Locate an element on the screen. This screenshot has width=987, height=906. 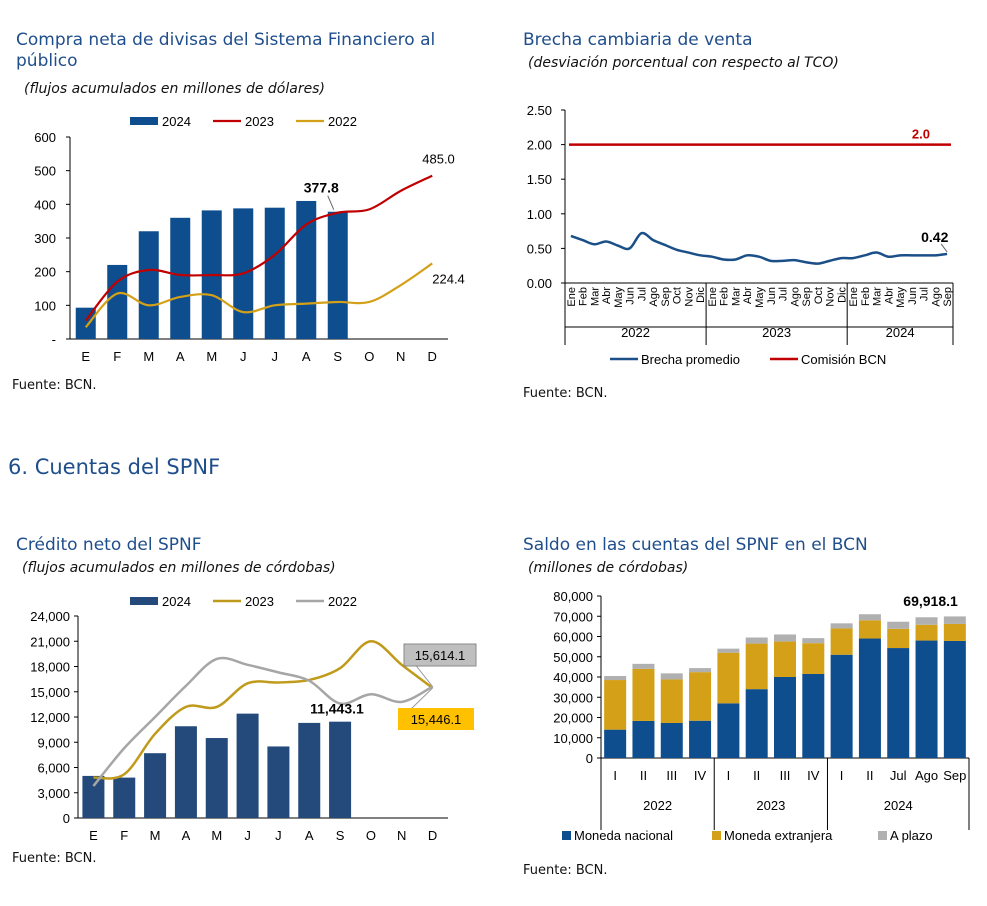
chart1-legend-label: 2023 is located at coordinates (259, 121).